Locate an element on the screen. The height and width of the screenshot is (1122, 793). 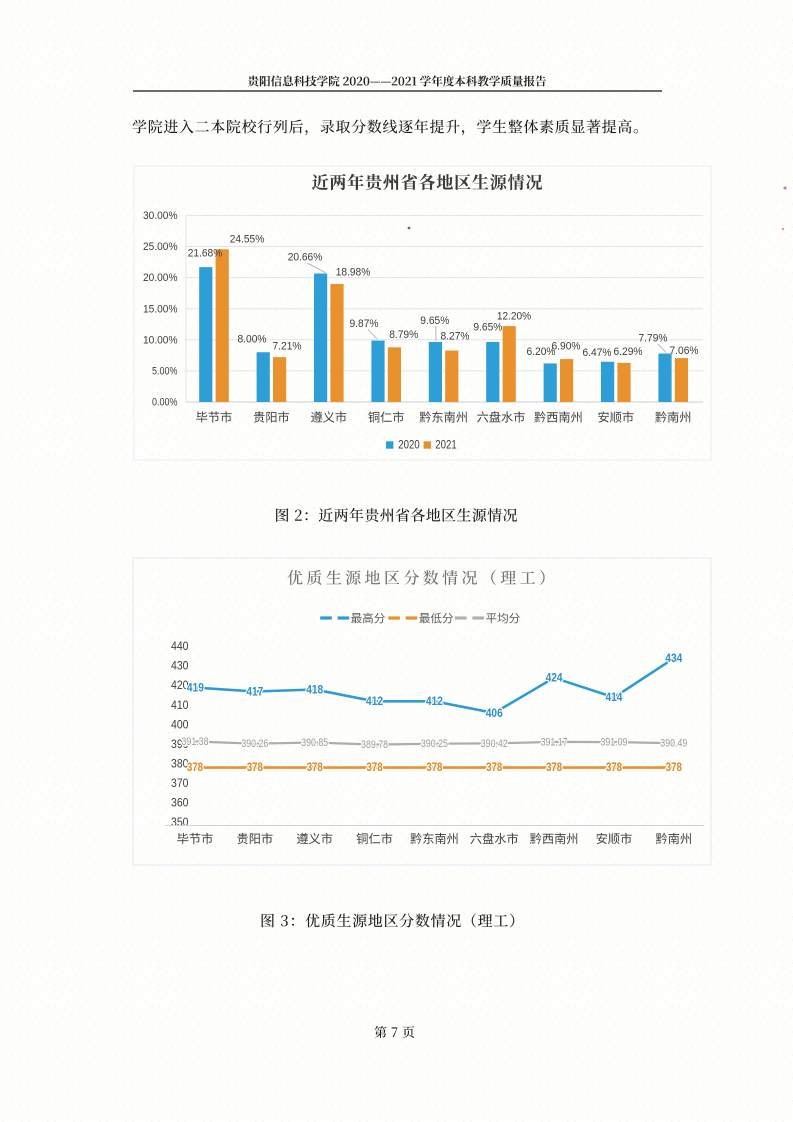
svg-text: 391.17 is located at coordinates (554, 742).